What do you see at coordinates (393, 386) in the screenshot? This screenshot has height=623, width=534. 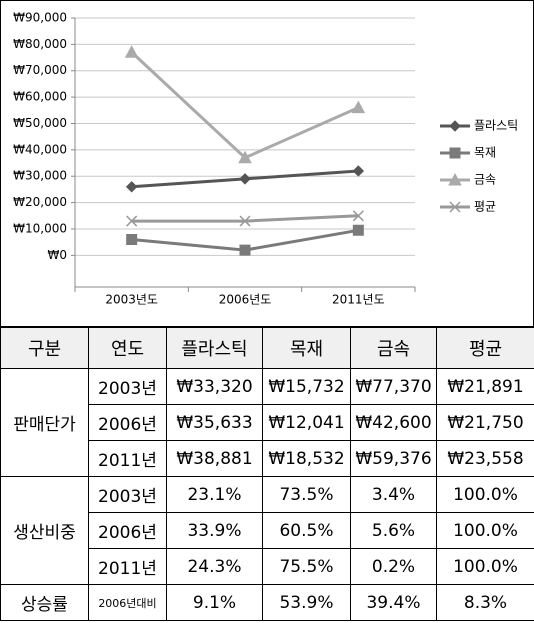 I see `table-cell: ₩77,370` at bounding box center [393, 386].